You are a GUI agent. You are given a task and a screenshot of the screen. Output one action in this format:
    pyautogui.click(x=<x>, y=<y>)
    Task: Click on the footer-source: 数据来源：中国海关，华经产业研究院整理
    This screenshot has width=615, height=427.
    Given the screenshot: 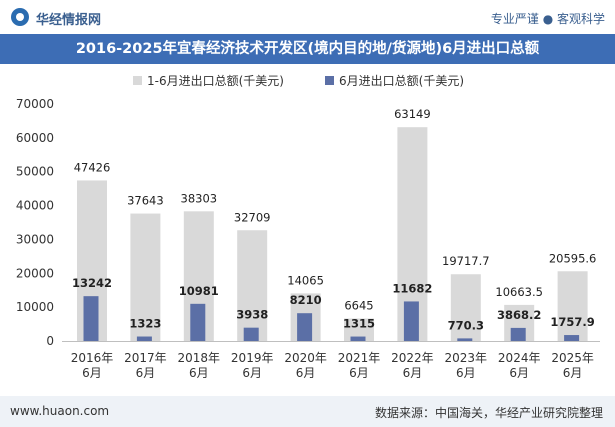 What is the action you would take?
    pyautogui.click(x=488, y=413)
    